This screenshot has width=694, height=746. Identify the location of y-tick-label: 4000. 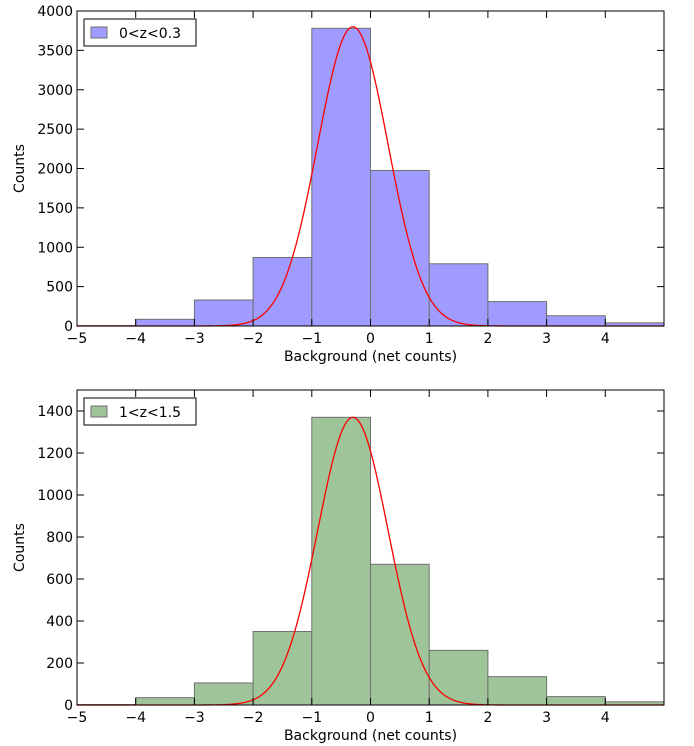
(55, 12).